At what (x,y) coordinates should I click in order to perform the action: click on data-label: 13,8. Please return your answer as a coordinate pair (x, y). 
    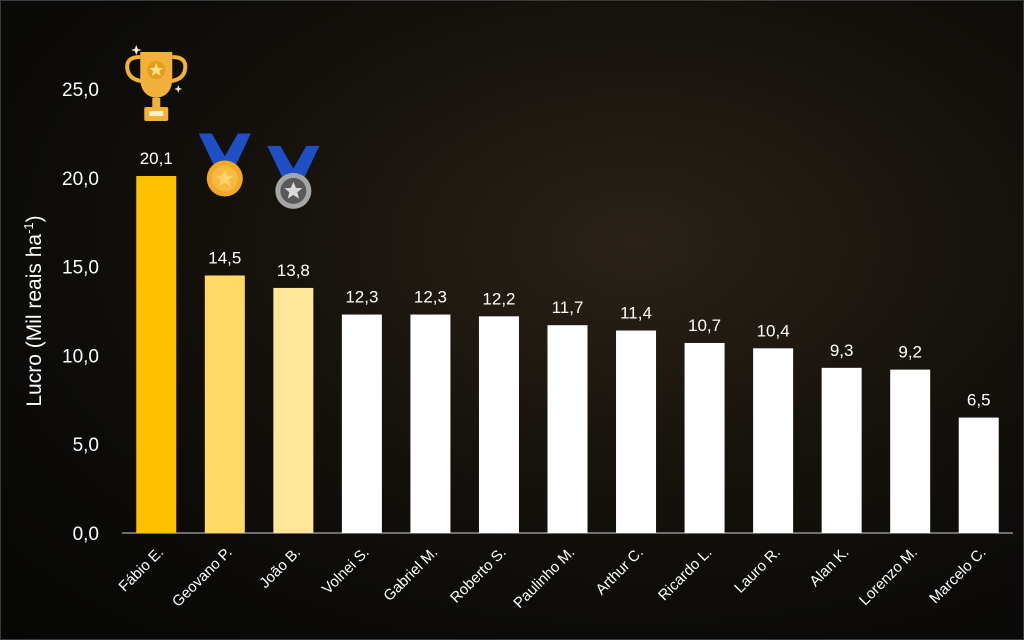
    Looking at the image, I should click on (293, 270).